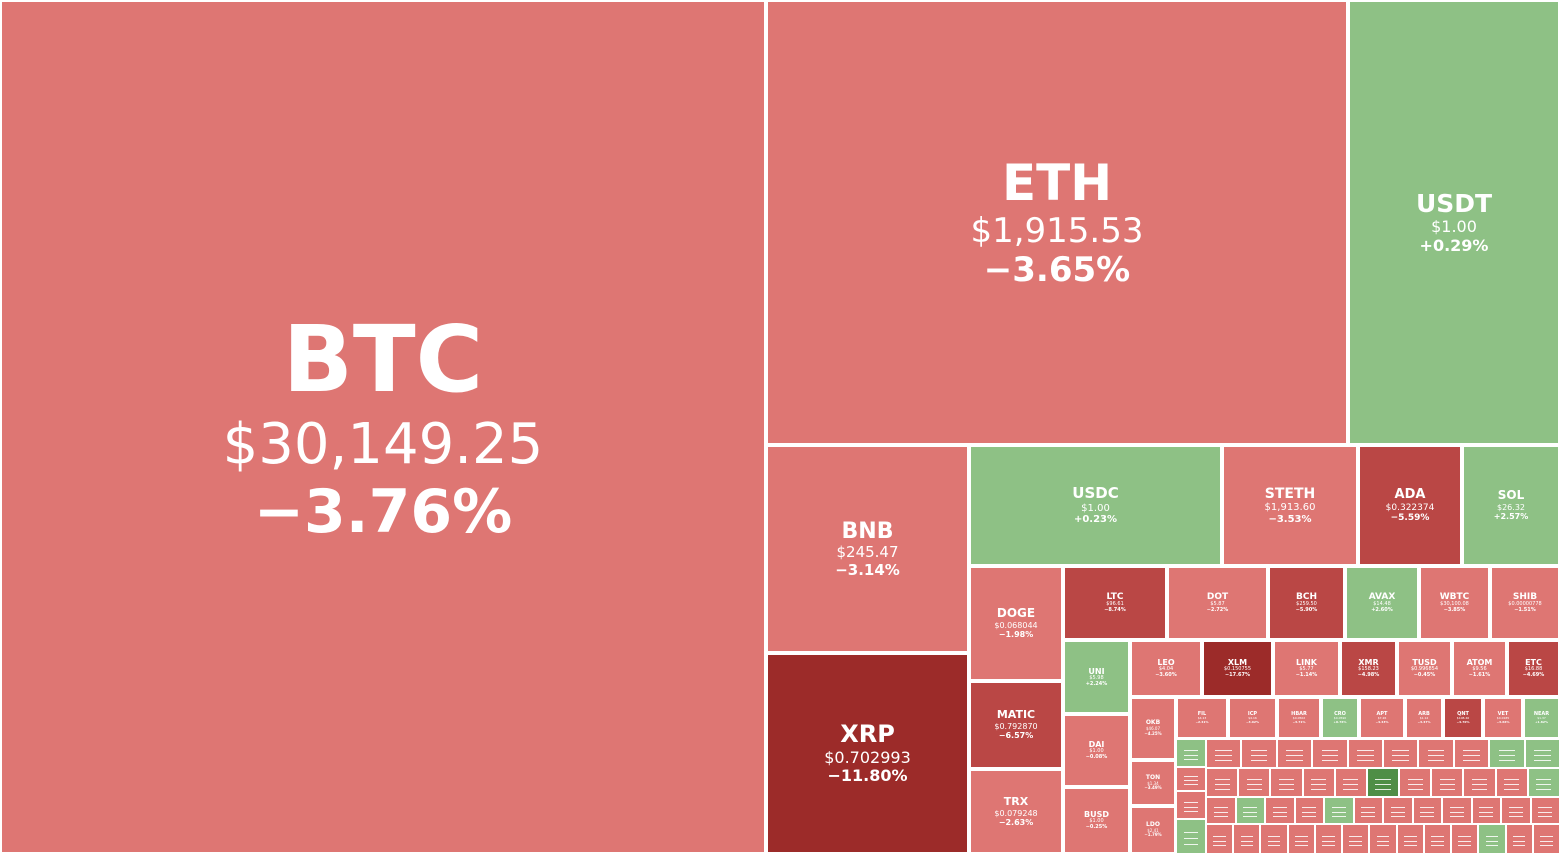  Describe the element at coordinates (1424, 718) in the screenshot. I see `tile-arb: ARB $1.12 −3.47%` at that location.